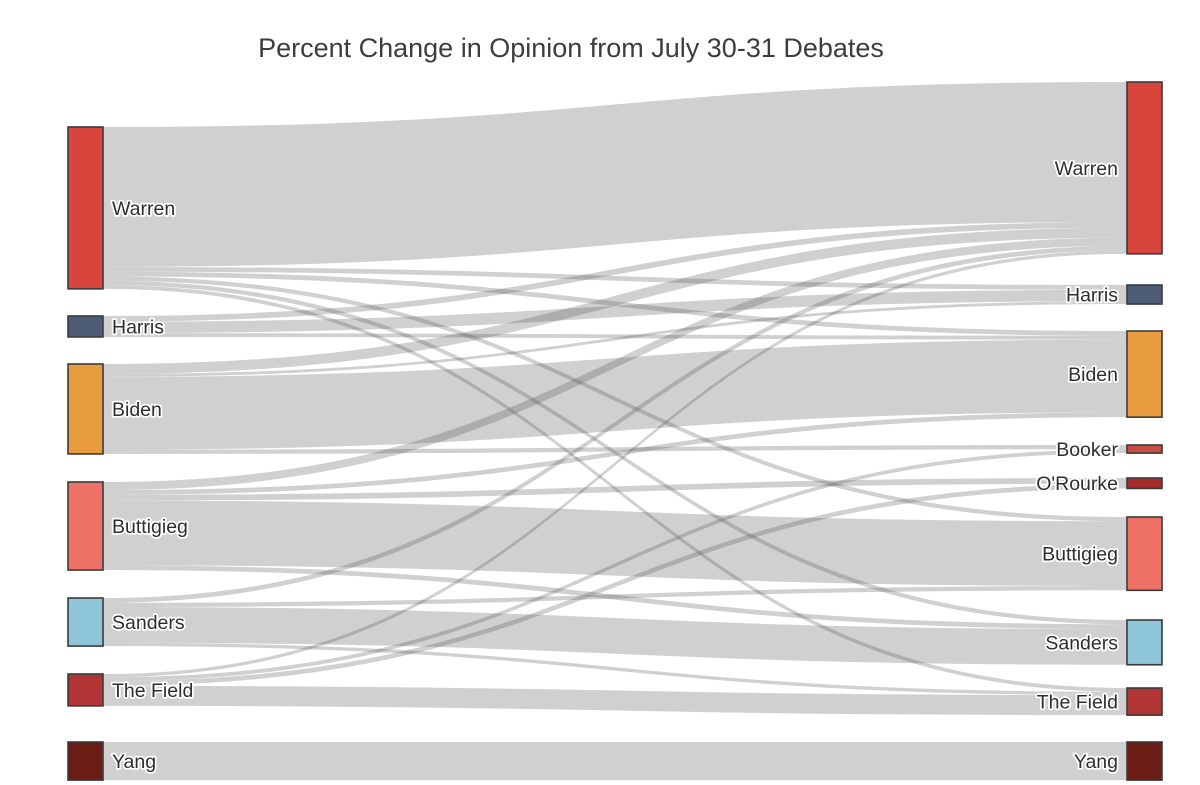 The height and width of the screenshot is (785, 1200). I want to click on sankey-node-warren-right, so click(1144, 168).